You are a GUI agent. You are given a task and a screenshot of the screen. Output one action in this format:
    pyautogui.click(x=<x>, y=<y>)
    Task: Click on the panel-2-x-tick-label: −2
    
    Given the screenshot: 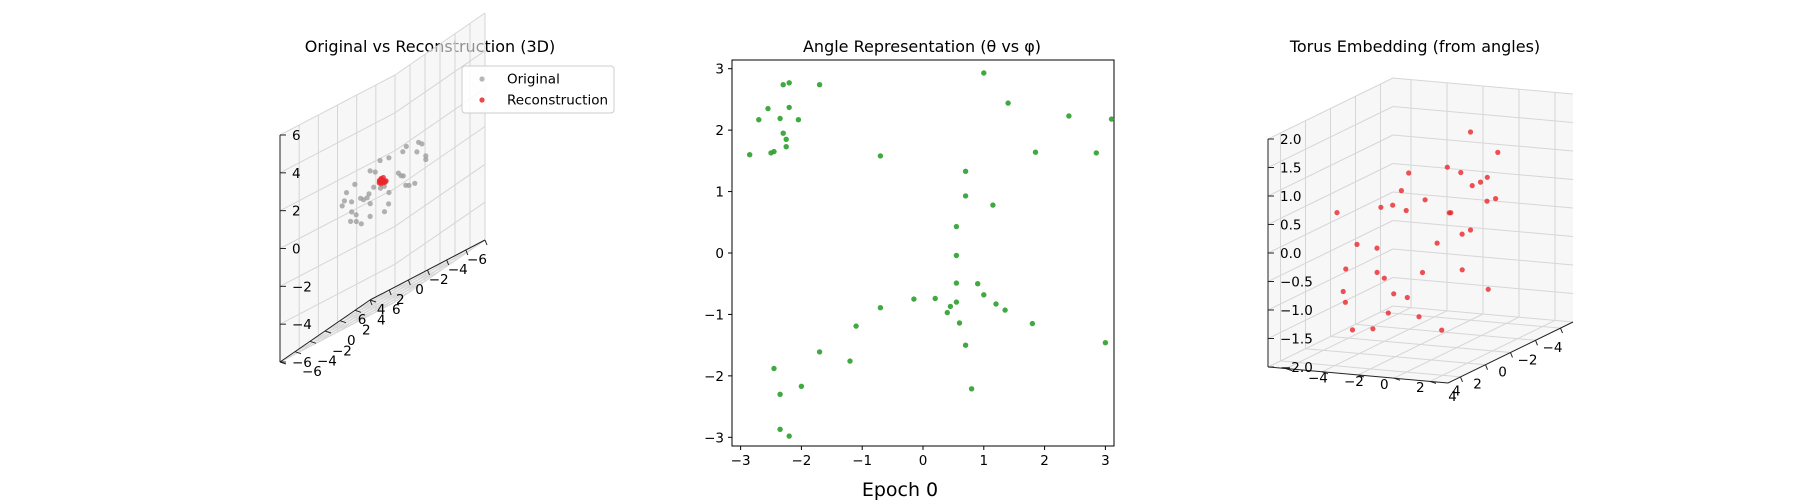 What is the action you would take?
    pyautogui.click(x=801, y=461)
    